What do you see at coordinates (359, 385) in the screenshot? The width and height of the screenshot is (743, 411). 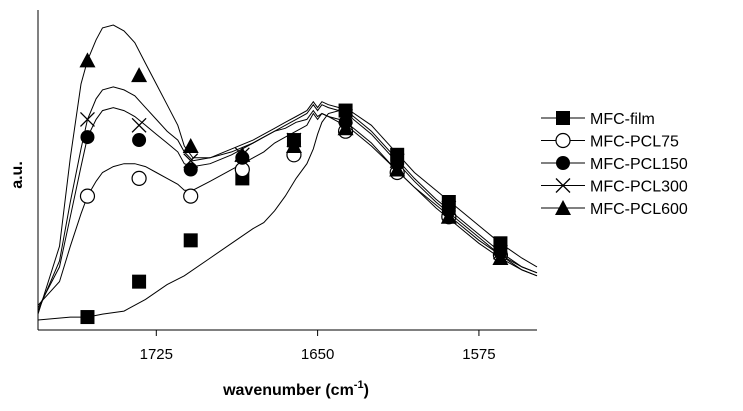 I see `x-axis-title-superscript: -1` at bounding box center [359, 385].